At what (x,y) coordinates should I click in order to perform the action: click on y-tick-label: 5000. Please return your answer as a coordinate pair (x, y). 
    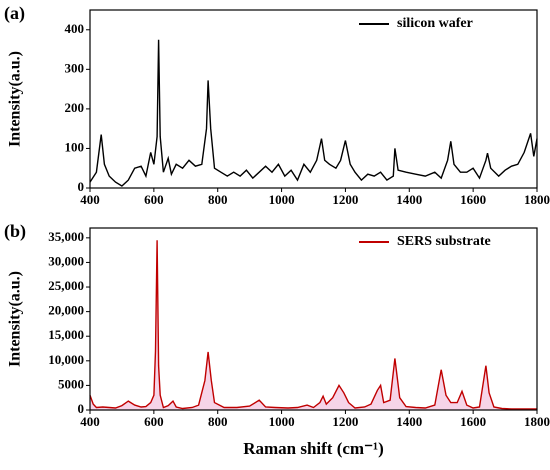
    Looking at the image, I should click on (71, 383).